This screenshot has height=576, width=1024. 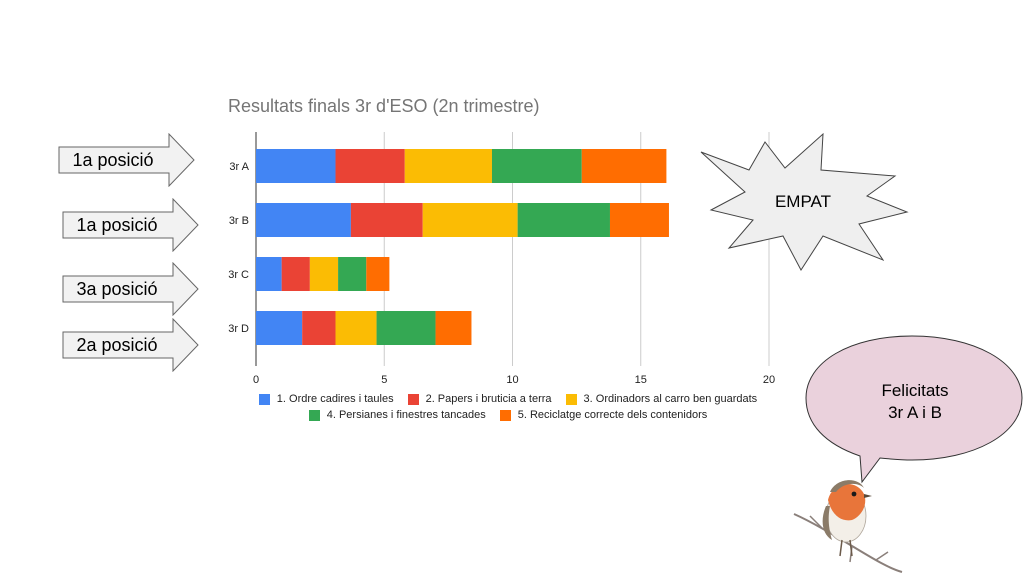 I want to click on bubble-line-1: Felicitats, so click(x=915, y=390).